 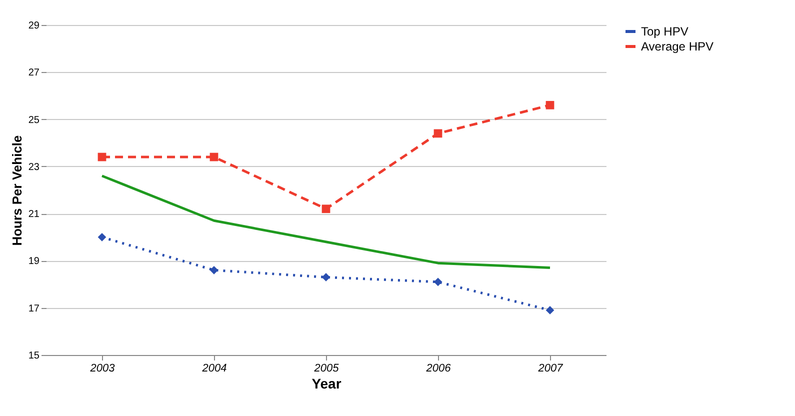 I want to click on y-tick-label: 21, so click(x=34, y=214).